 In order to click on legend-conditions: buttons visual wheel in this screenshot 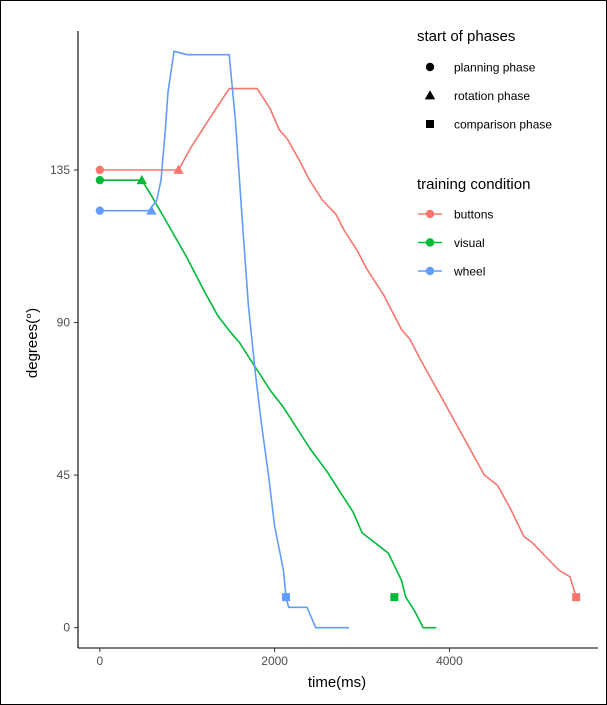, I will do `click(455, 243)`.